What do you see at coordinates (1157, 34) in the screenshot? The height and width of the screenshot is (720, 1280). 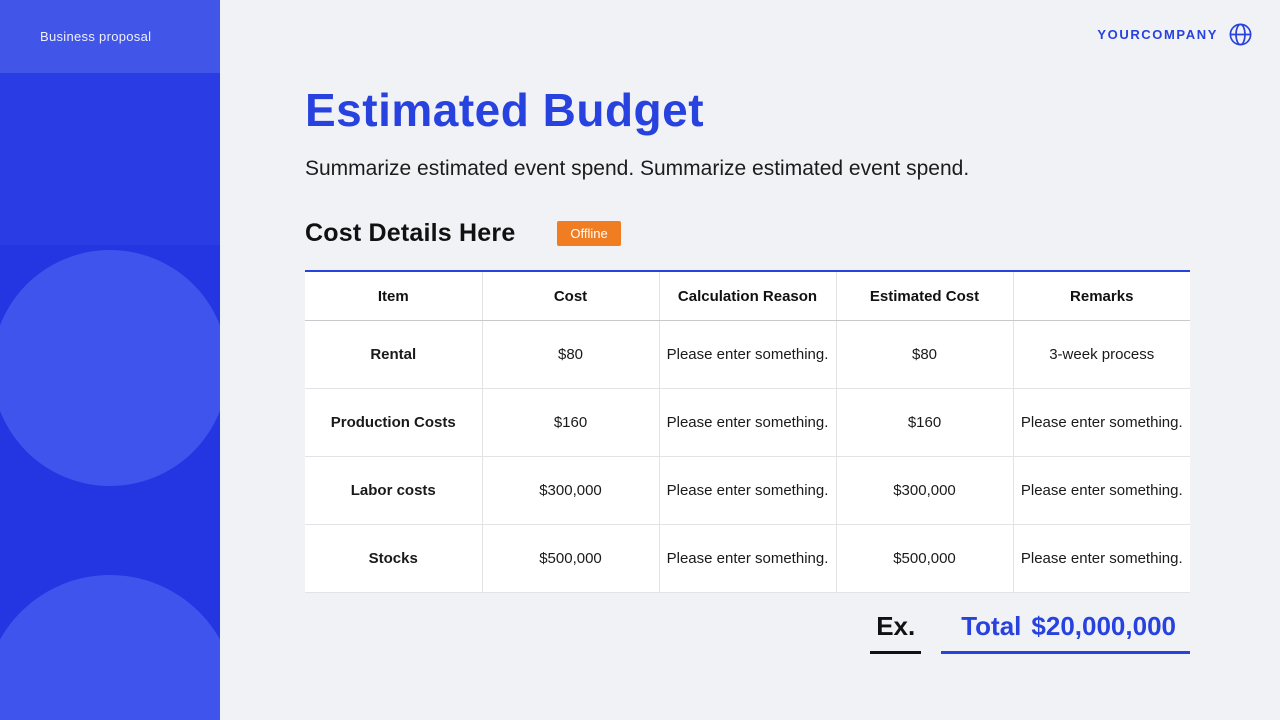 I see `company-name: YOURCOMPANY` at bounding box center [1157, 34].